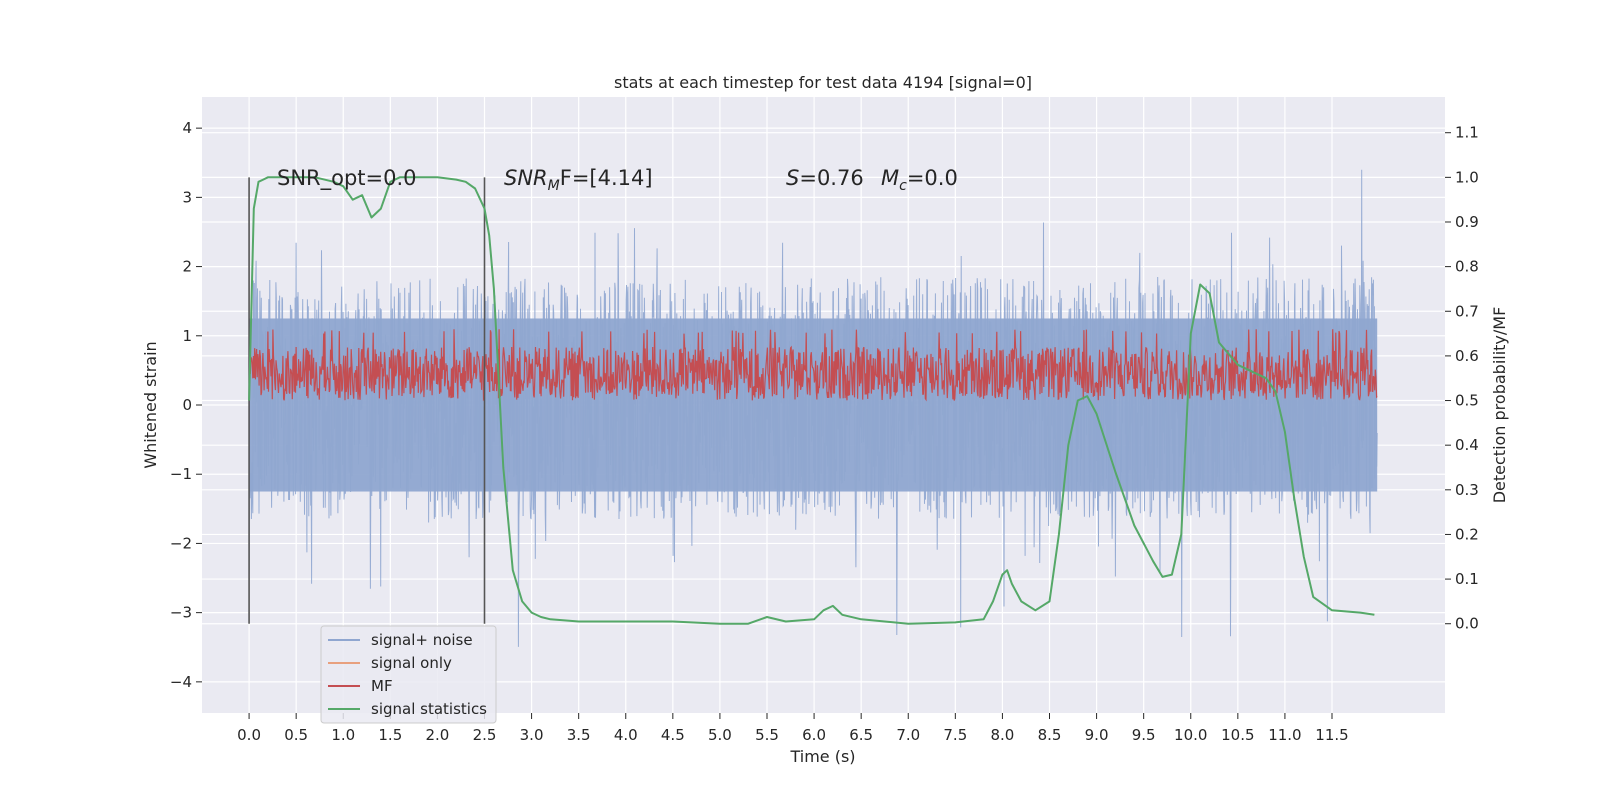 This screenshot has width=1600, height=800. What do you see at coordinates (150, 404) in the screenshot?
I see `left-y-axis-label: Whitened strain` at bounding box center [150, 404].